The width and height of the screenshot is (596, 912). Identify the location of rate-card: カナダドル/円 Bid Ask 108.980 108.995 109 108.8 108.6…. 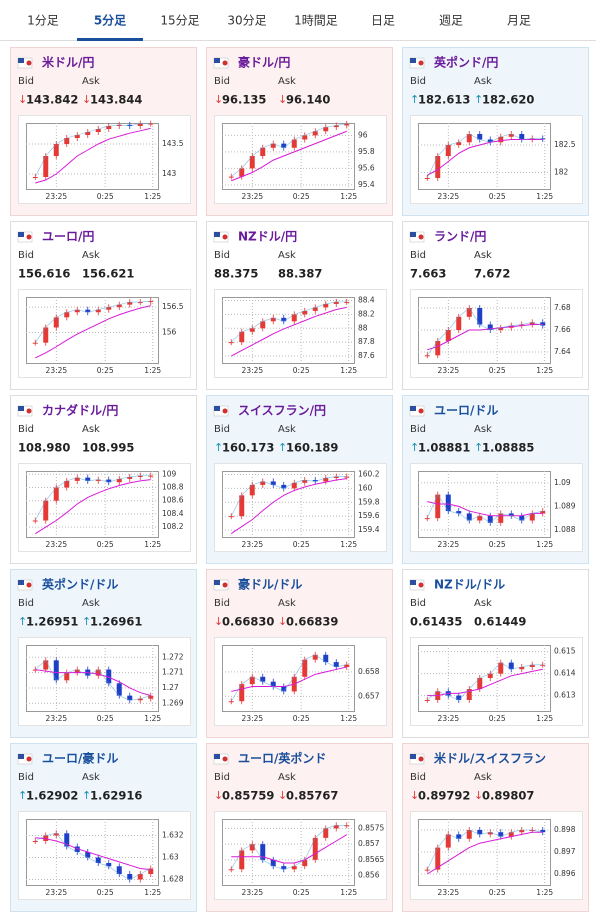
(103, 479).